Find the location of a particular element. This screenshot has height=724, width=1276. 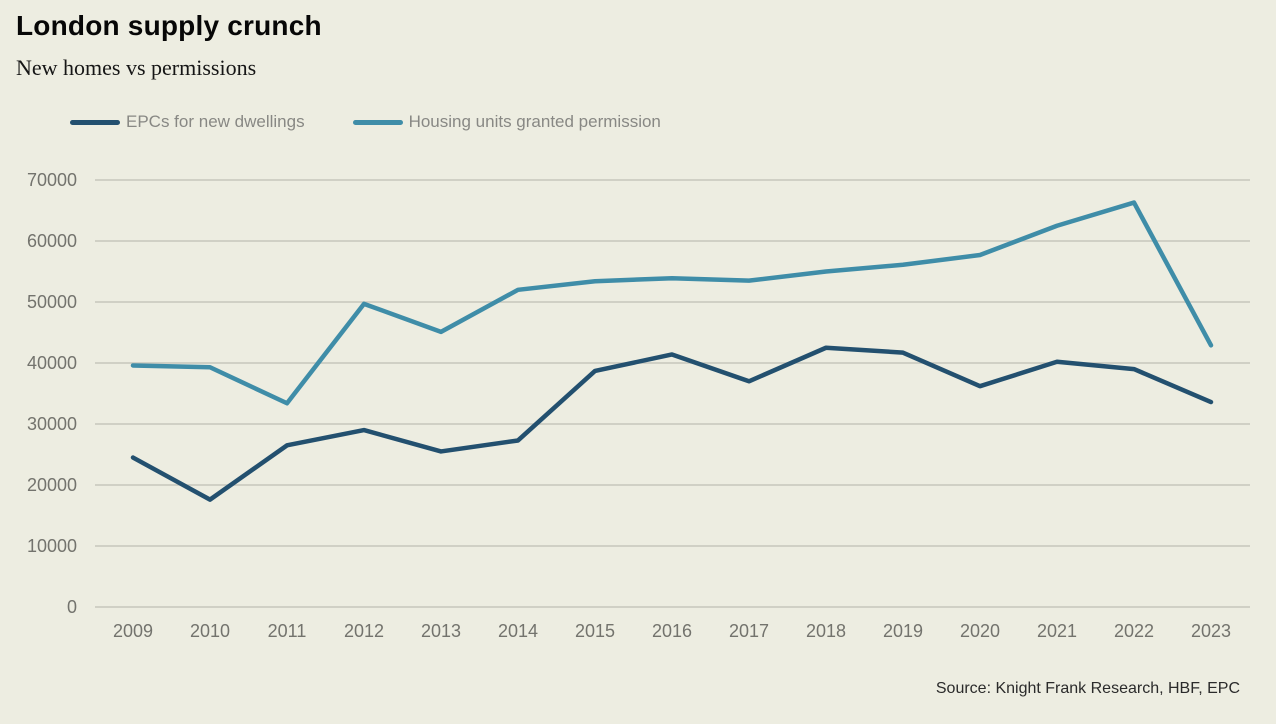

x-axis-tick-label: 2022 is located at coordinates (1134, 631).